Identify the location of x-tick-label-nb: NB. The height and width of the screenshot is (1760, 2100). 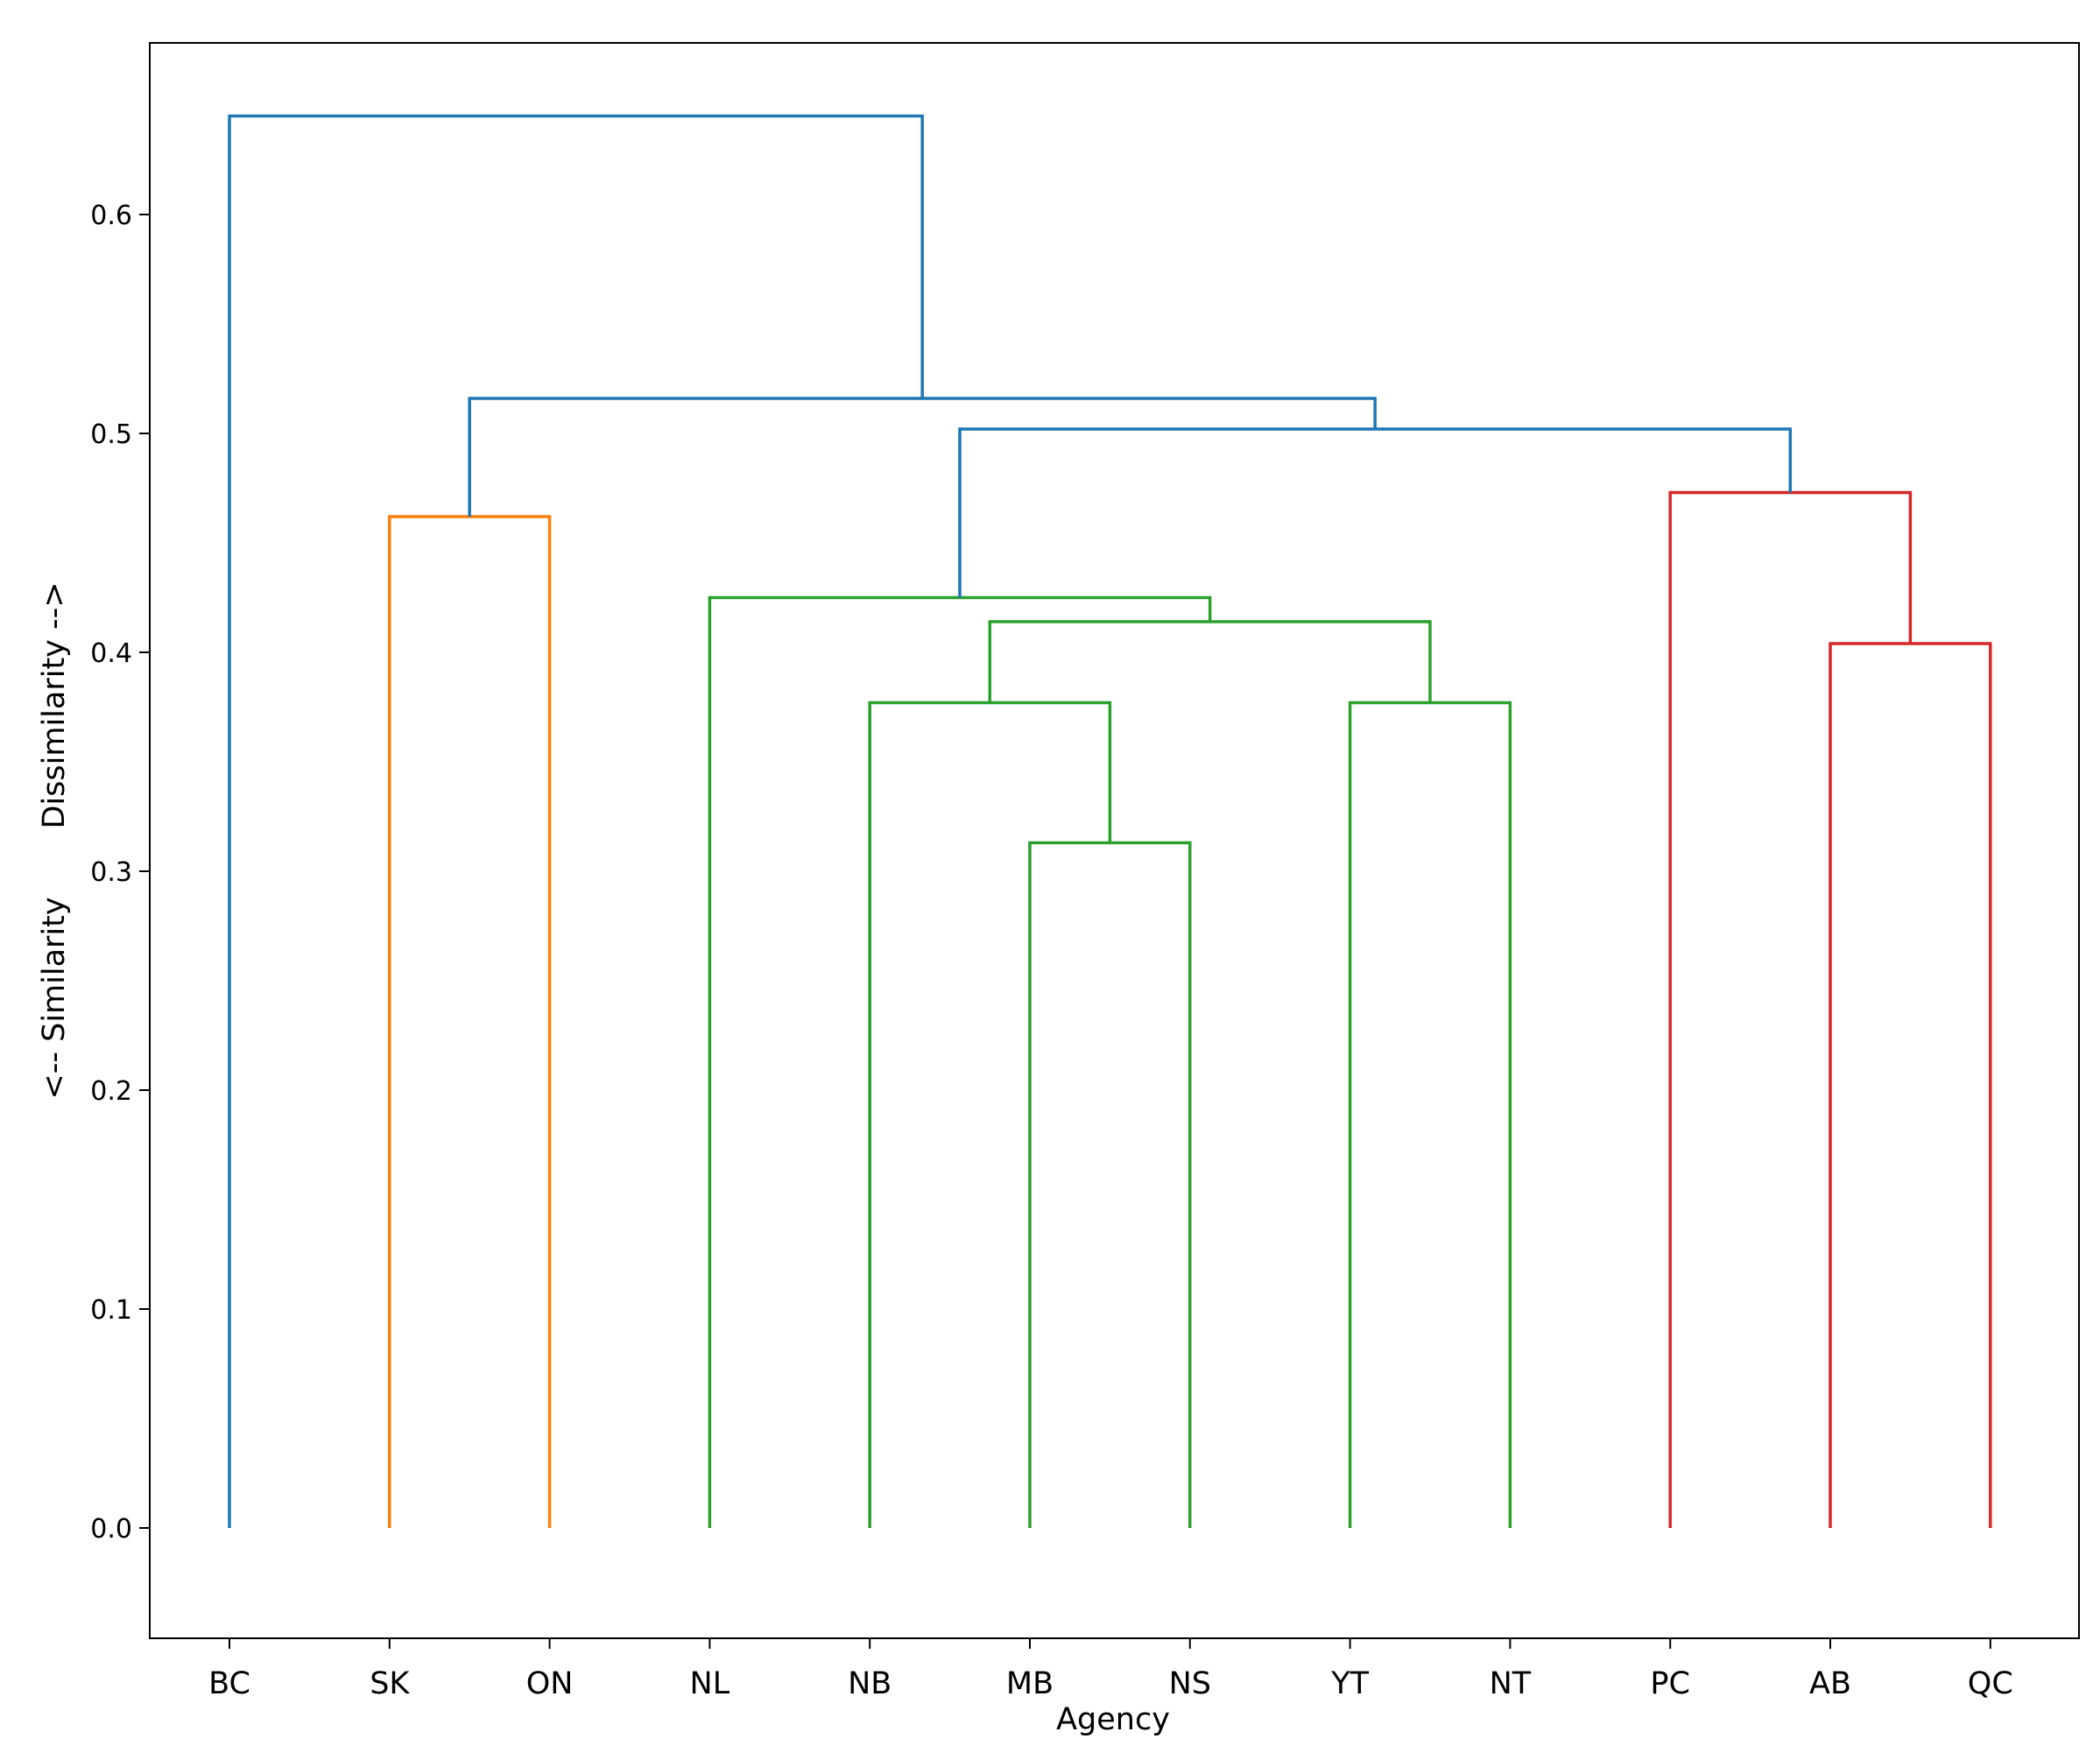
(869, 1683).